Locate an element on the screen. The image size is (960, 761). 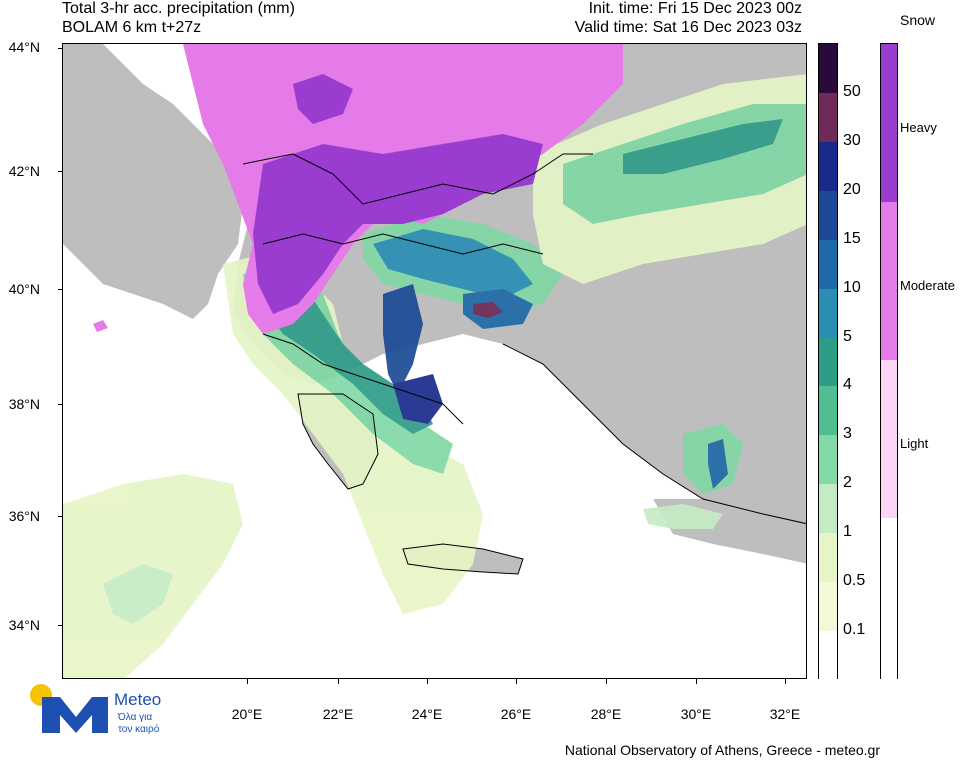
valid-time: Valid time: Sat 16 Dec 2023 03z is located at coordinates (688, 27).